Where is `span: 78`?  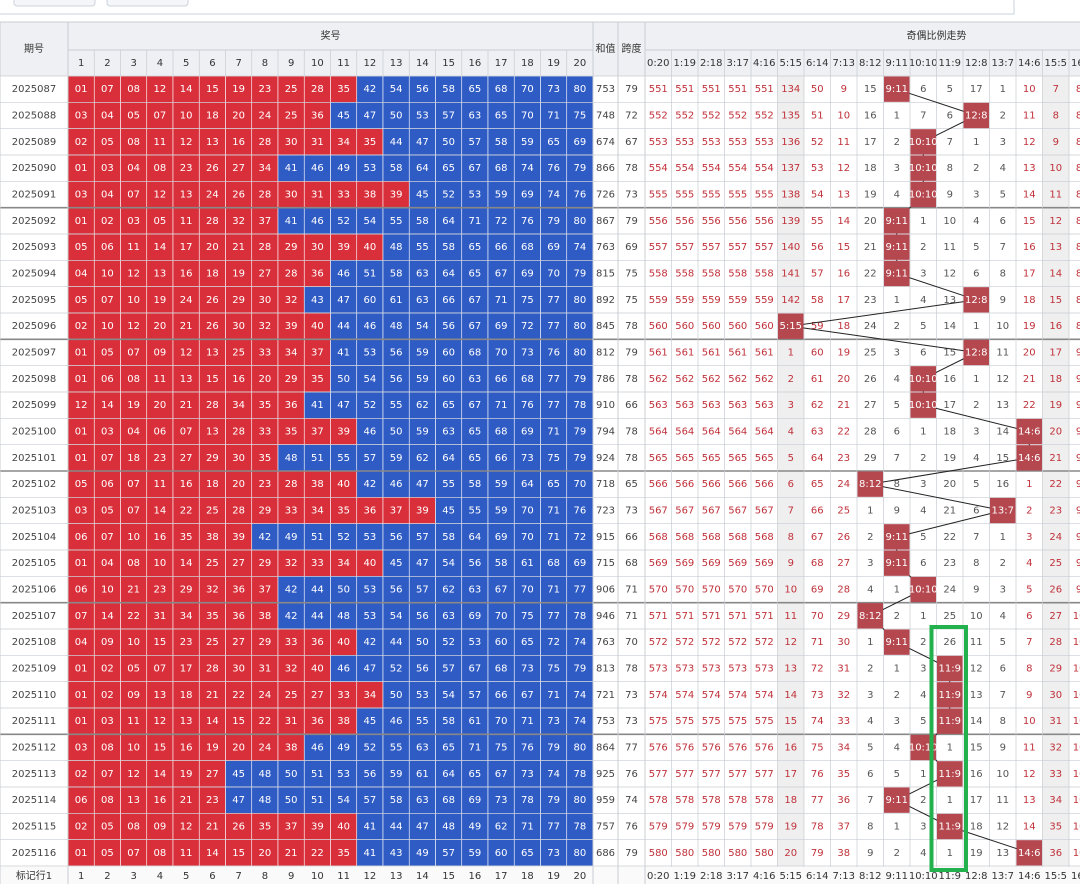
span: 78 is located at coordinates (631, 326).